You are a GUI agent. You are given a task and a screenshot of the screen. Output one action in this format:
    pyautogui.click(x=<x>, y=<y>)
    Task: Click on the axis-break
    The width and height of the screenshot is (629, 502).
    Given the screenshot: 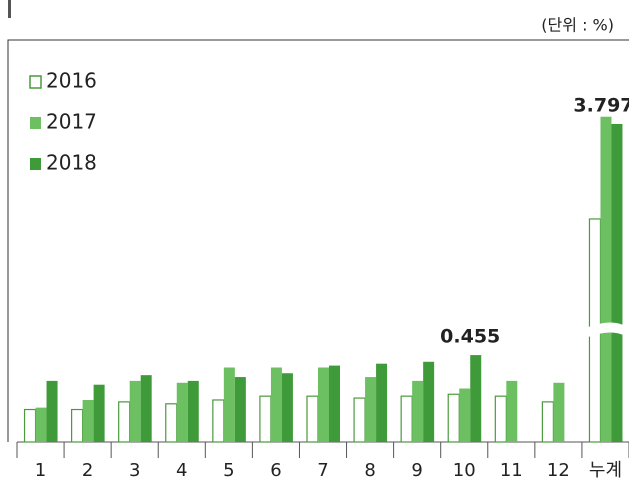 What is the action you would take?
    pyautogui.click(x=605, y=330)
    